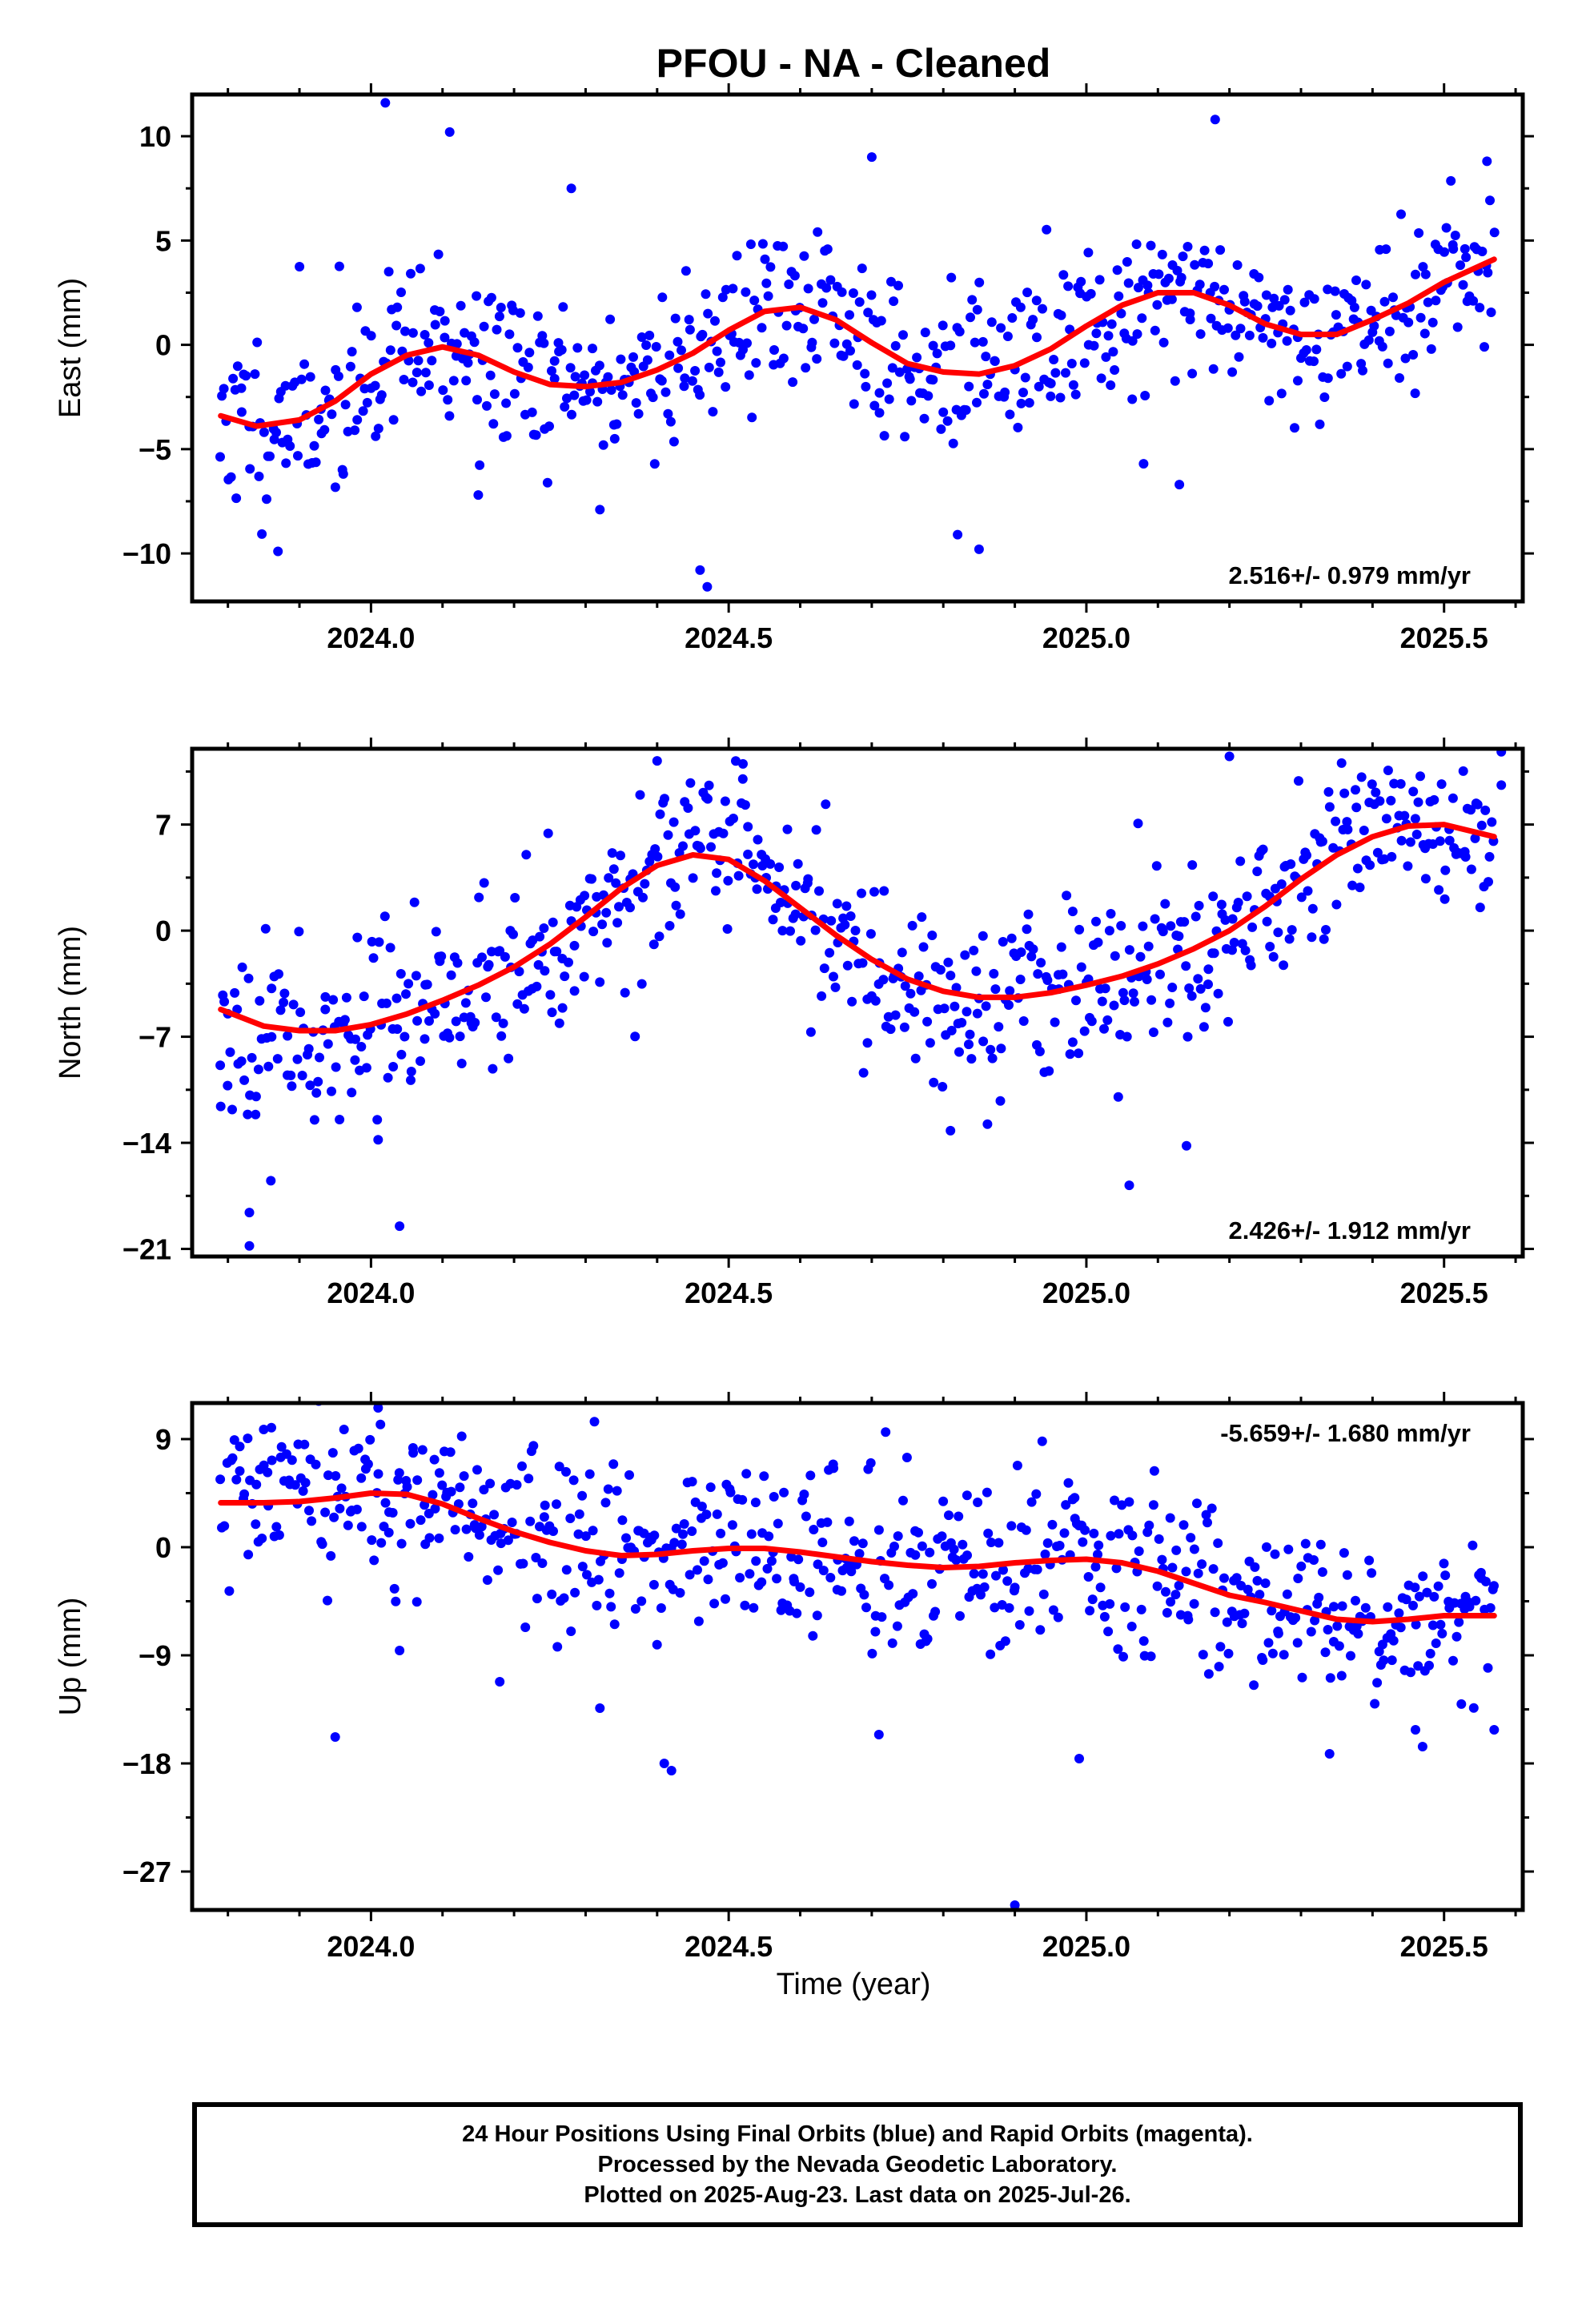 The image size is (1582, 2324). I want to click on y-axis-title: North (mm), so click(70, 1003).